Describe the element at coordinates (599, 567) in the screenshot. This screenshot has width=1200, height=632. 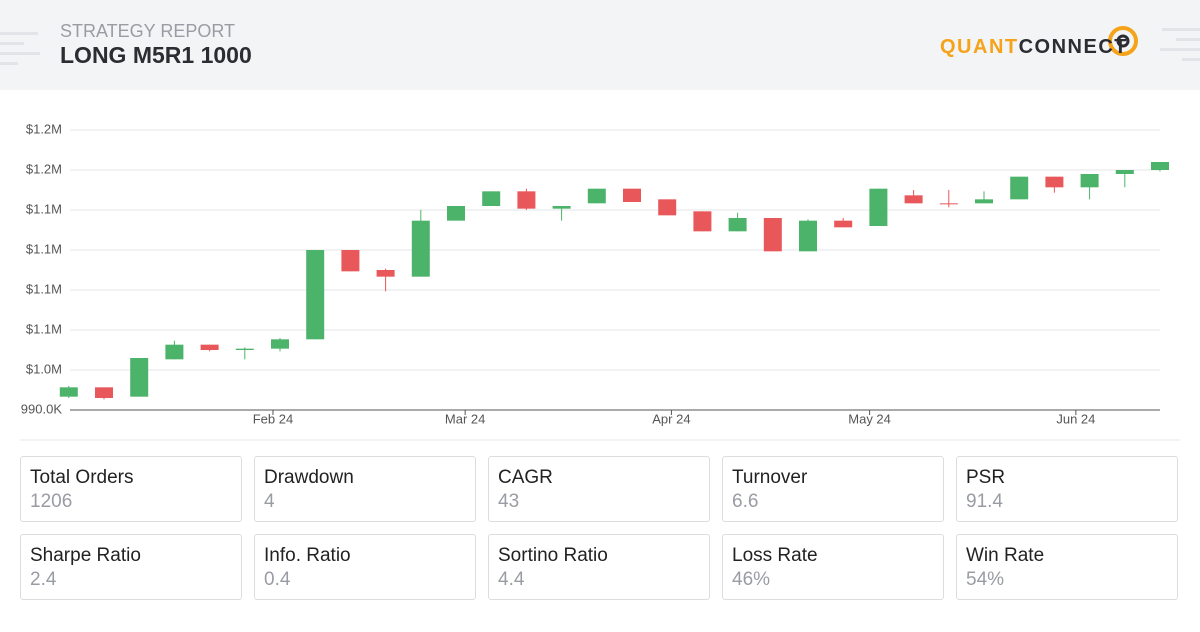
I see `stat-card: Sortino Ratio 4.4` at that location.